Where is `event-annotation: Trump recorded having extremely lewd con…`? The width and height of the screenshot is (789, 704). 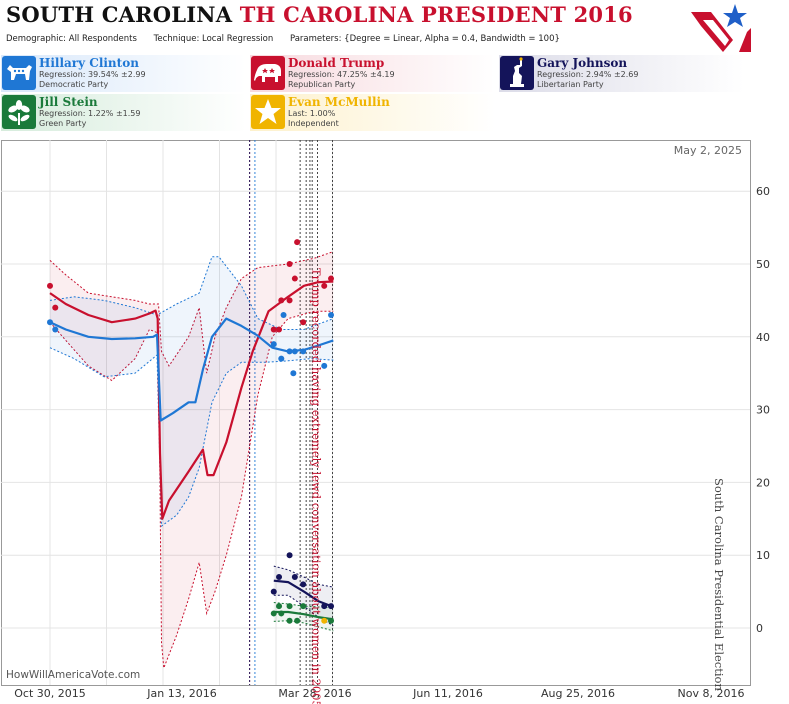 event-annotation: Trump recorded having extremely lewd con… is located at coordinates (316, 486).